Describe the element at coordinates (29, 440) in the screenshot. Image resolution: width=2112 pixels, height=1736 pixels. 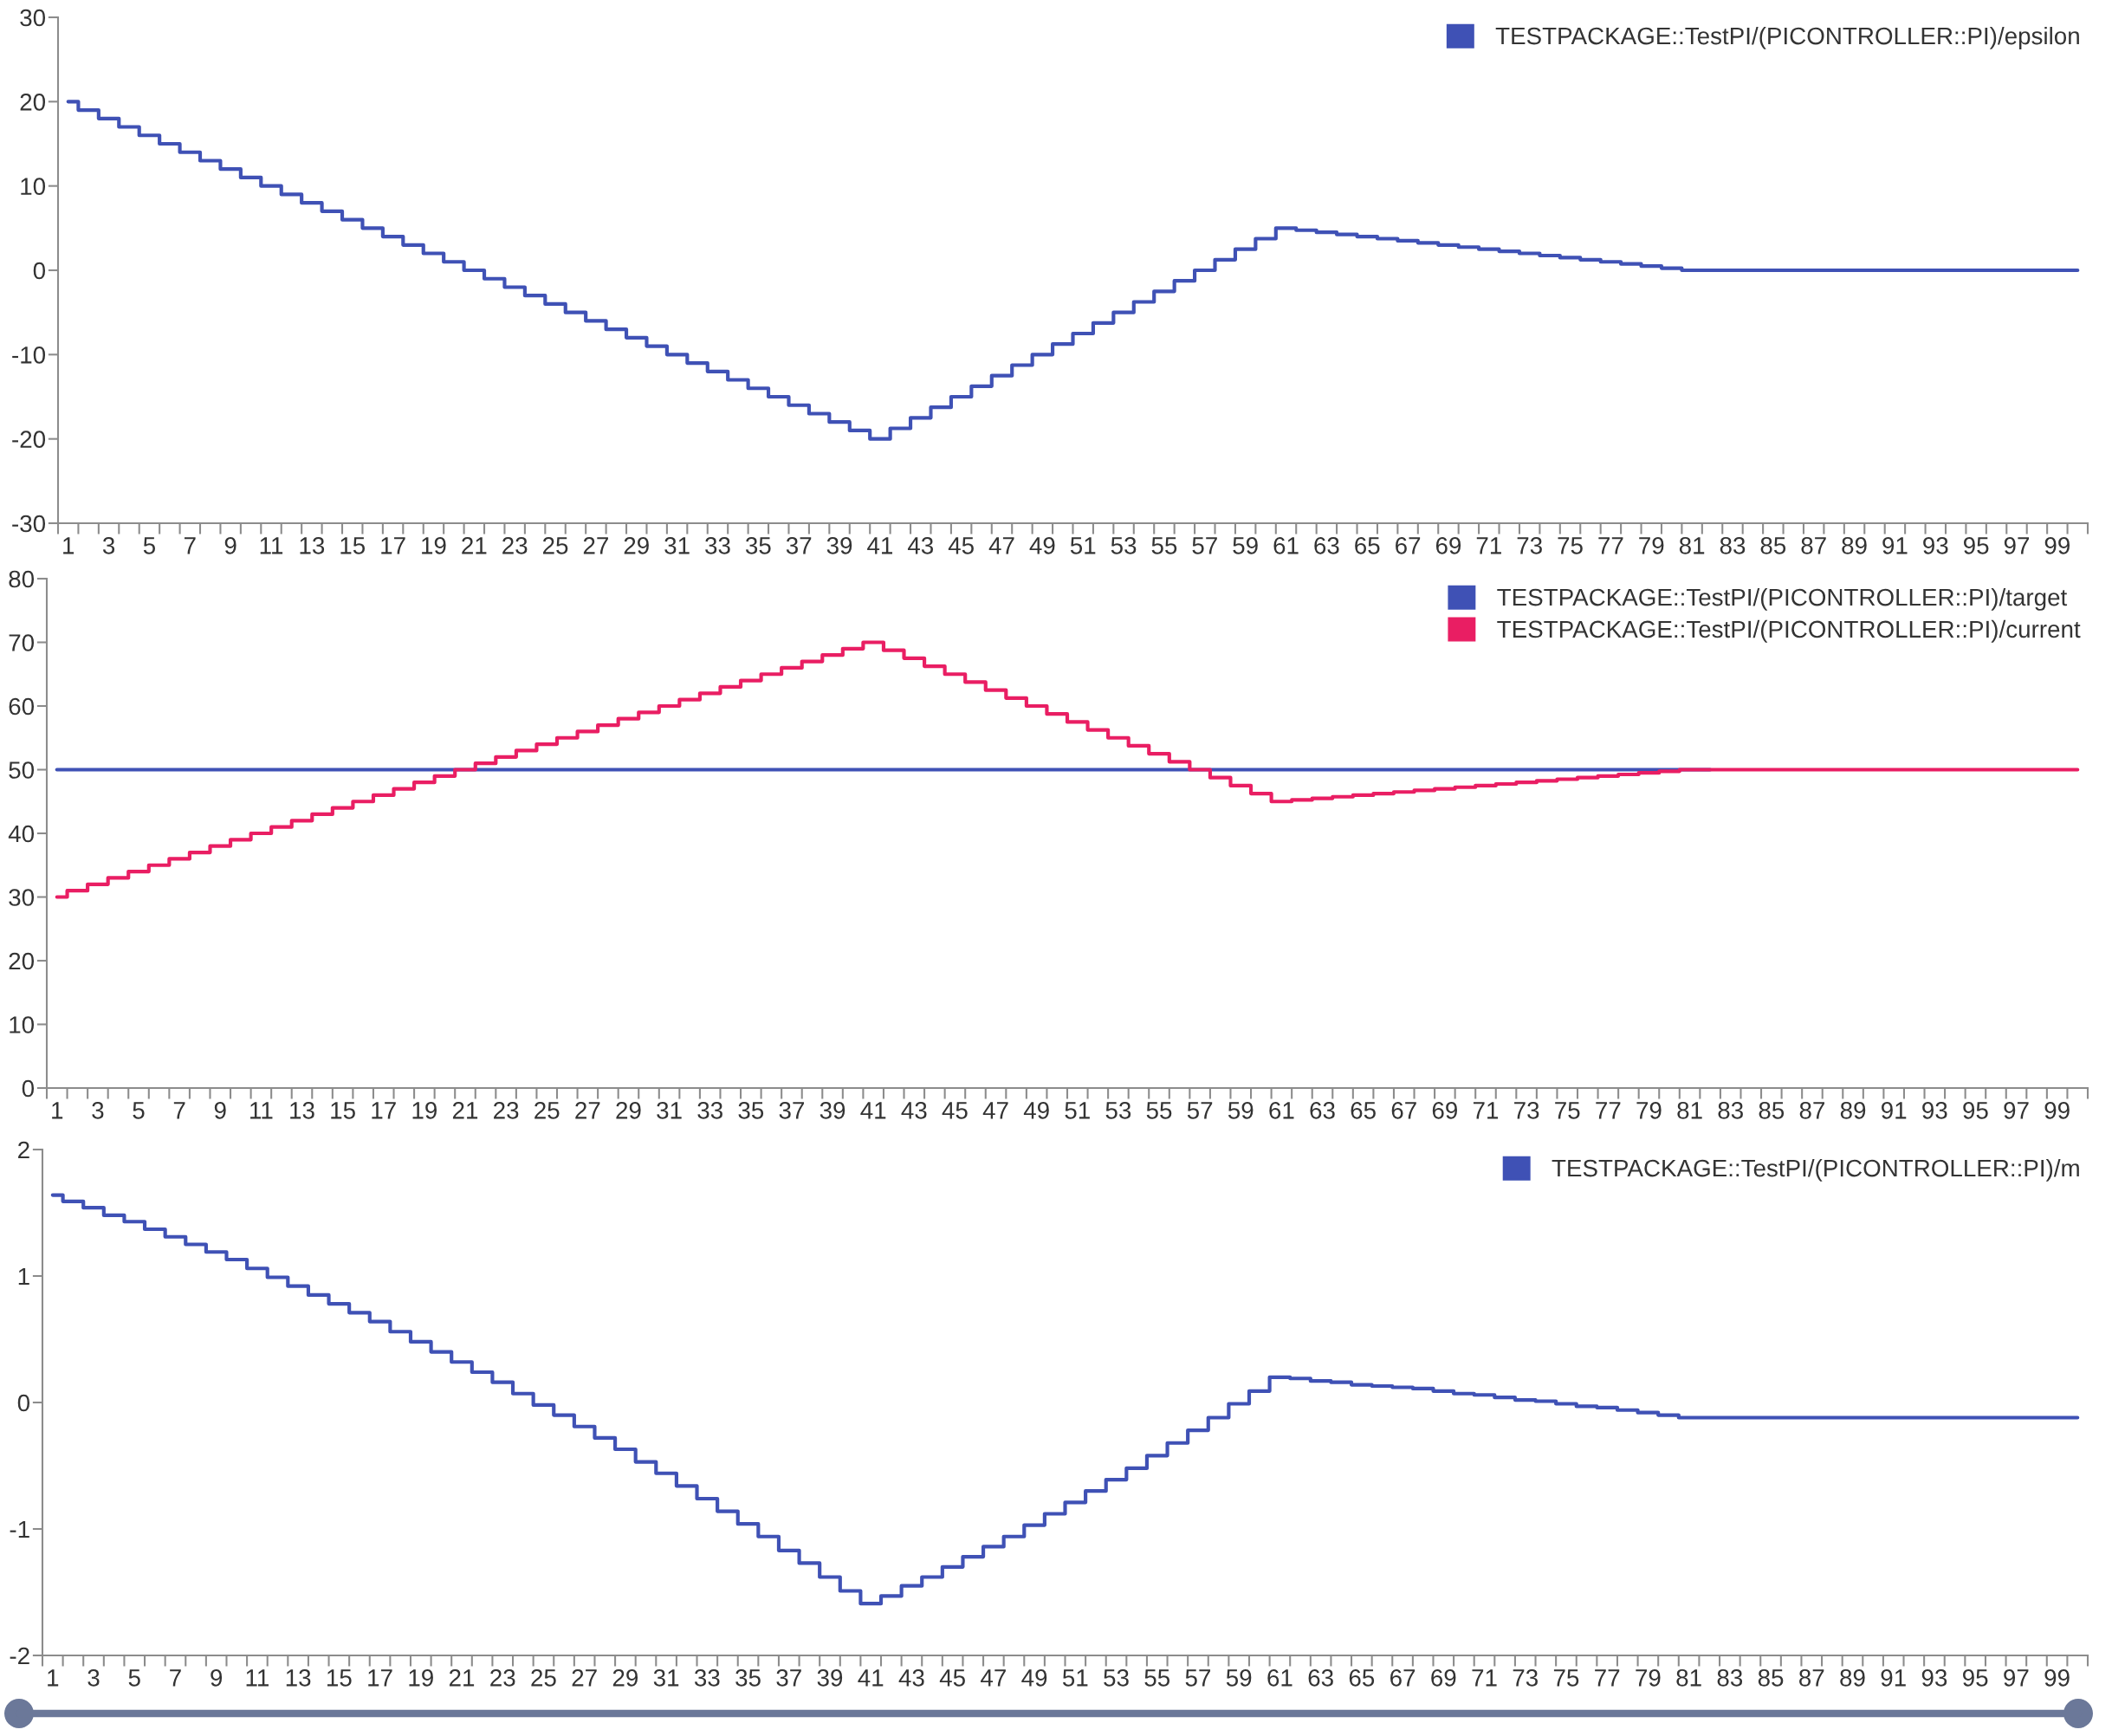
I see `y-tick-label: -20` at that location.